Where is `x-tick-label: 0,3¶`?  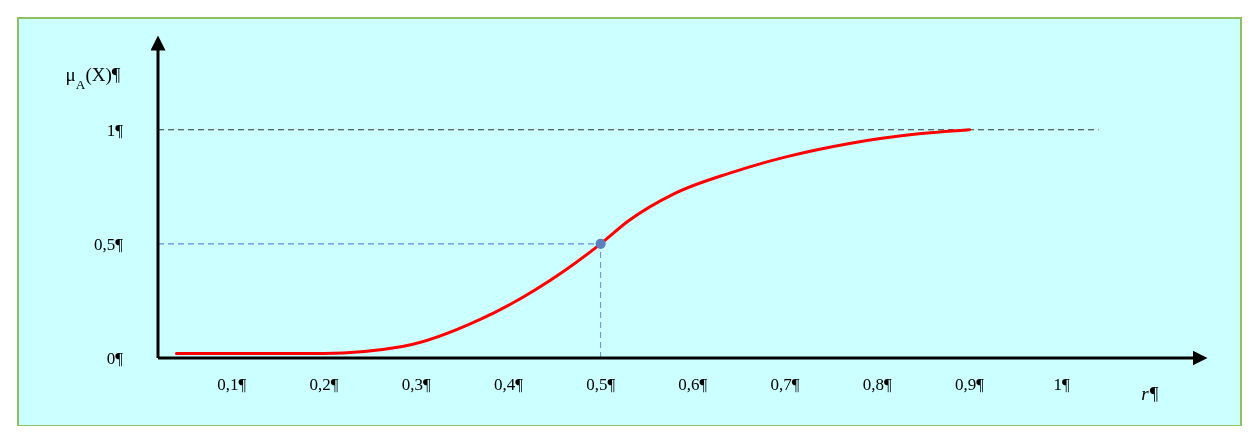
x-tick-label: 0,3¶ is located at coordinates (416, 384).